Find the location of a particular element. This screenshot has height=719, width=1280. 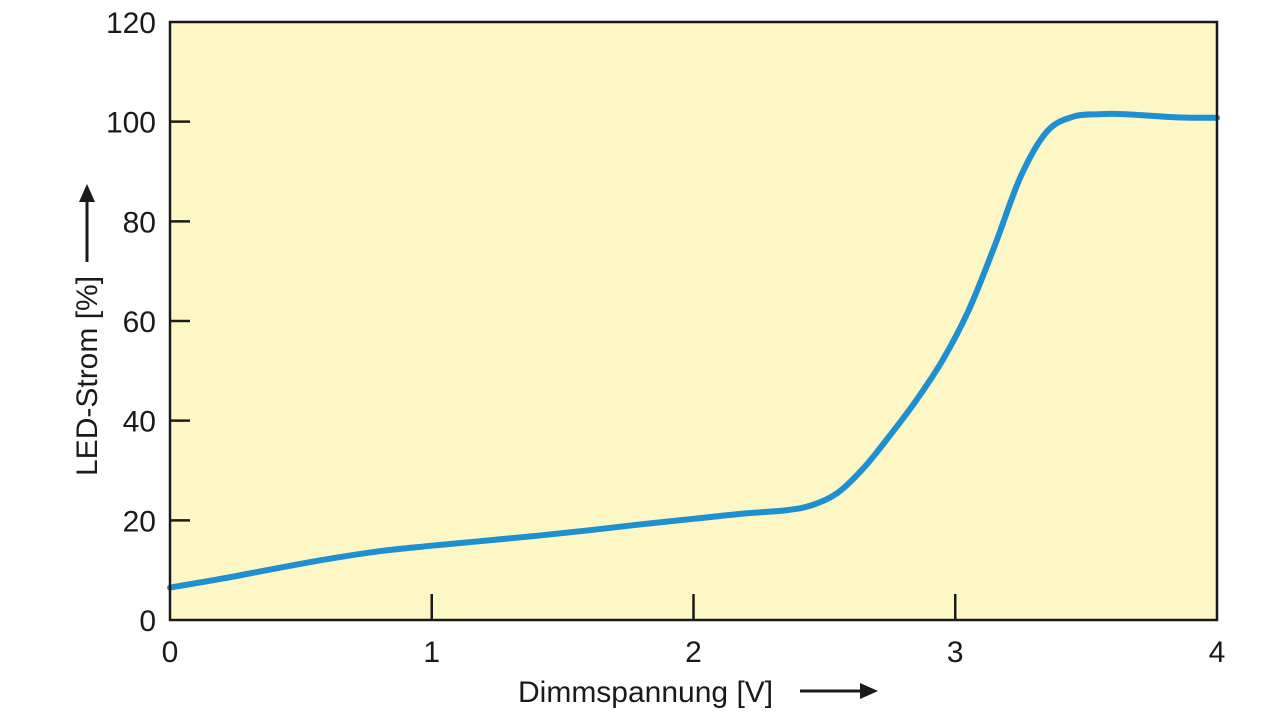

x-tick-label: 1 is located at coordinates (431, 652).